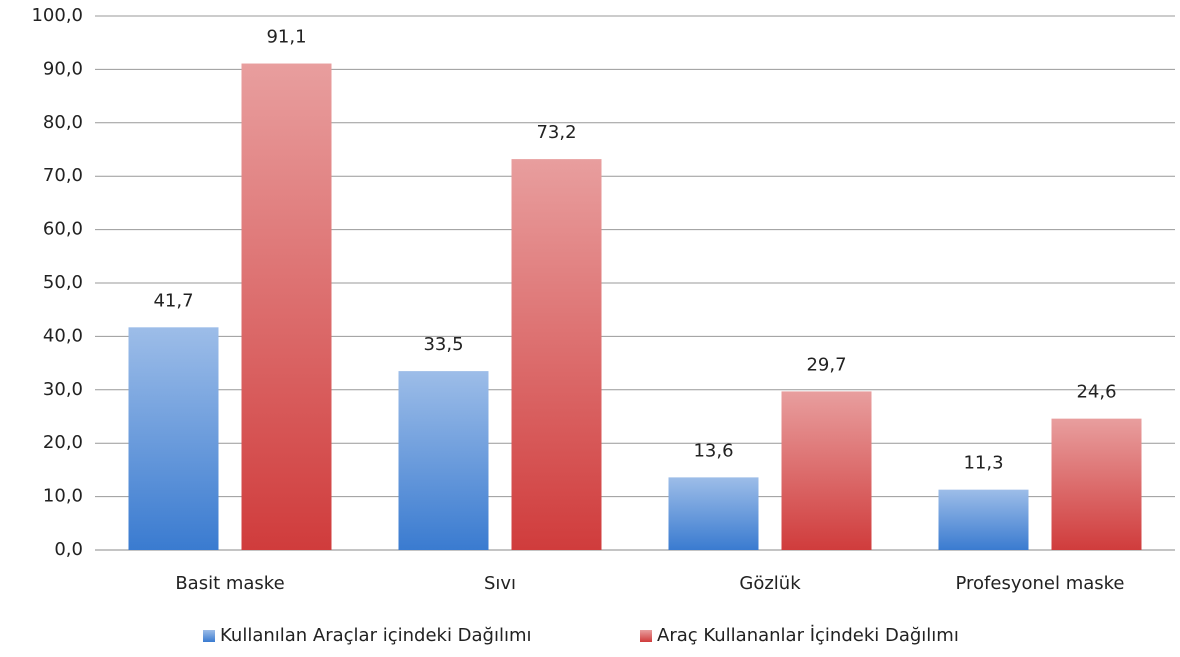 This screenshot has width=1180, height=657. What do you see at coordinates (808, 635) in the screenshot?
I see `legend-label: Araç Kullananlar İçindeki Dağılımı` at bounding box center [808, 635].